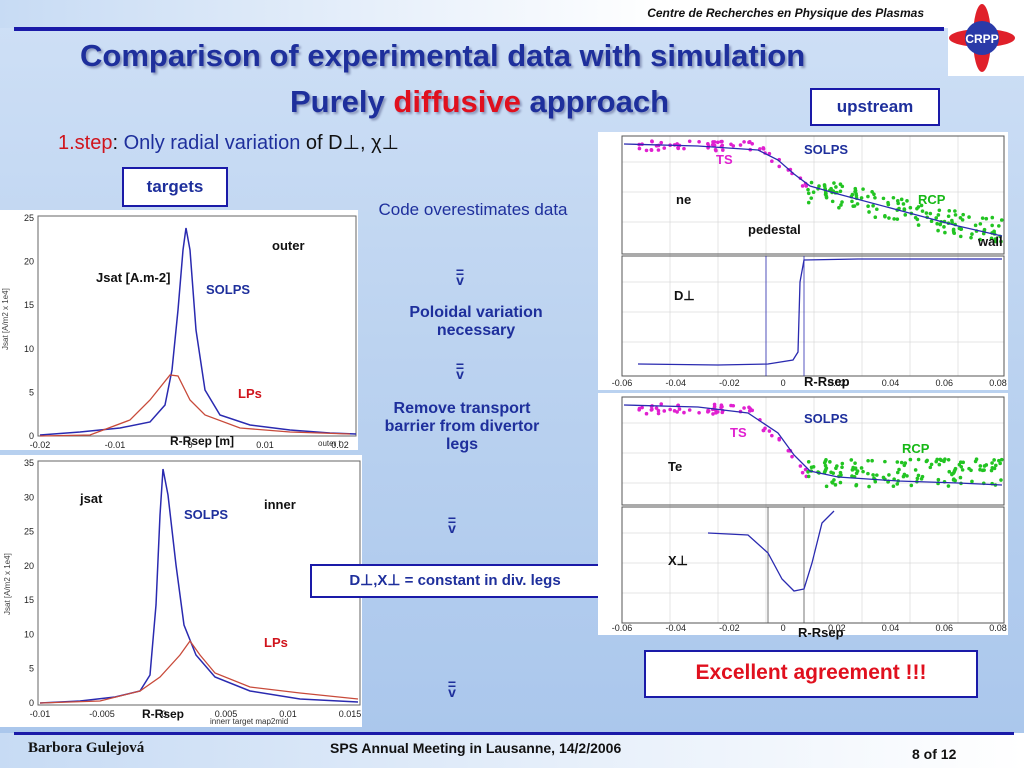 The height and width of the screenshot is (768, 1024). What do you see at coordinates (821, 632) in the screenshot?
I see `te-xlabel: R-Rsep` at bounding box center [821, 632].